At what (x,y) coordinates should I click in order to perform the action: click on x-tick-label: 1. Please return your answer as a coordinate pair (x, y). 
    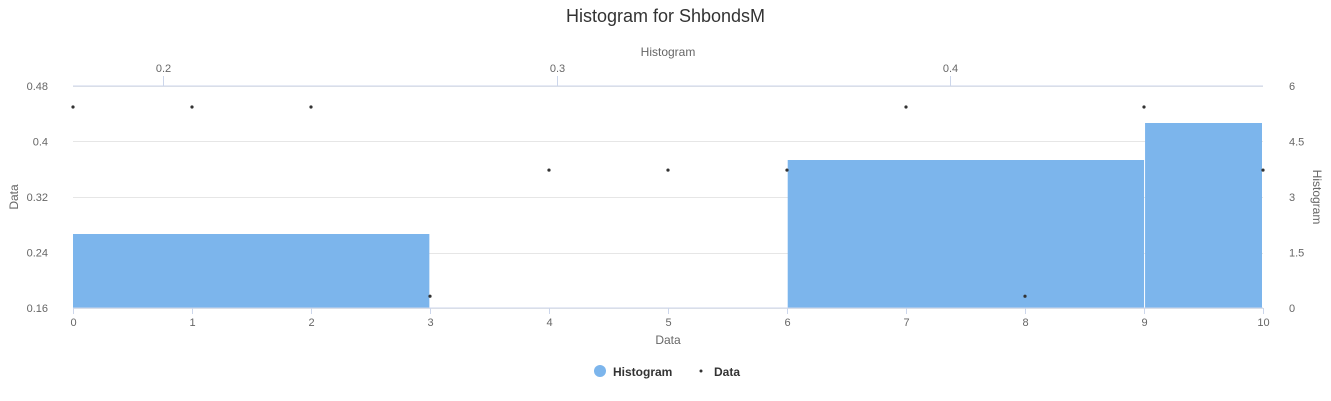
    Looking at the image, I should click on (192, 323).